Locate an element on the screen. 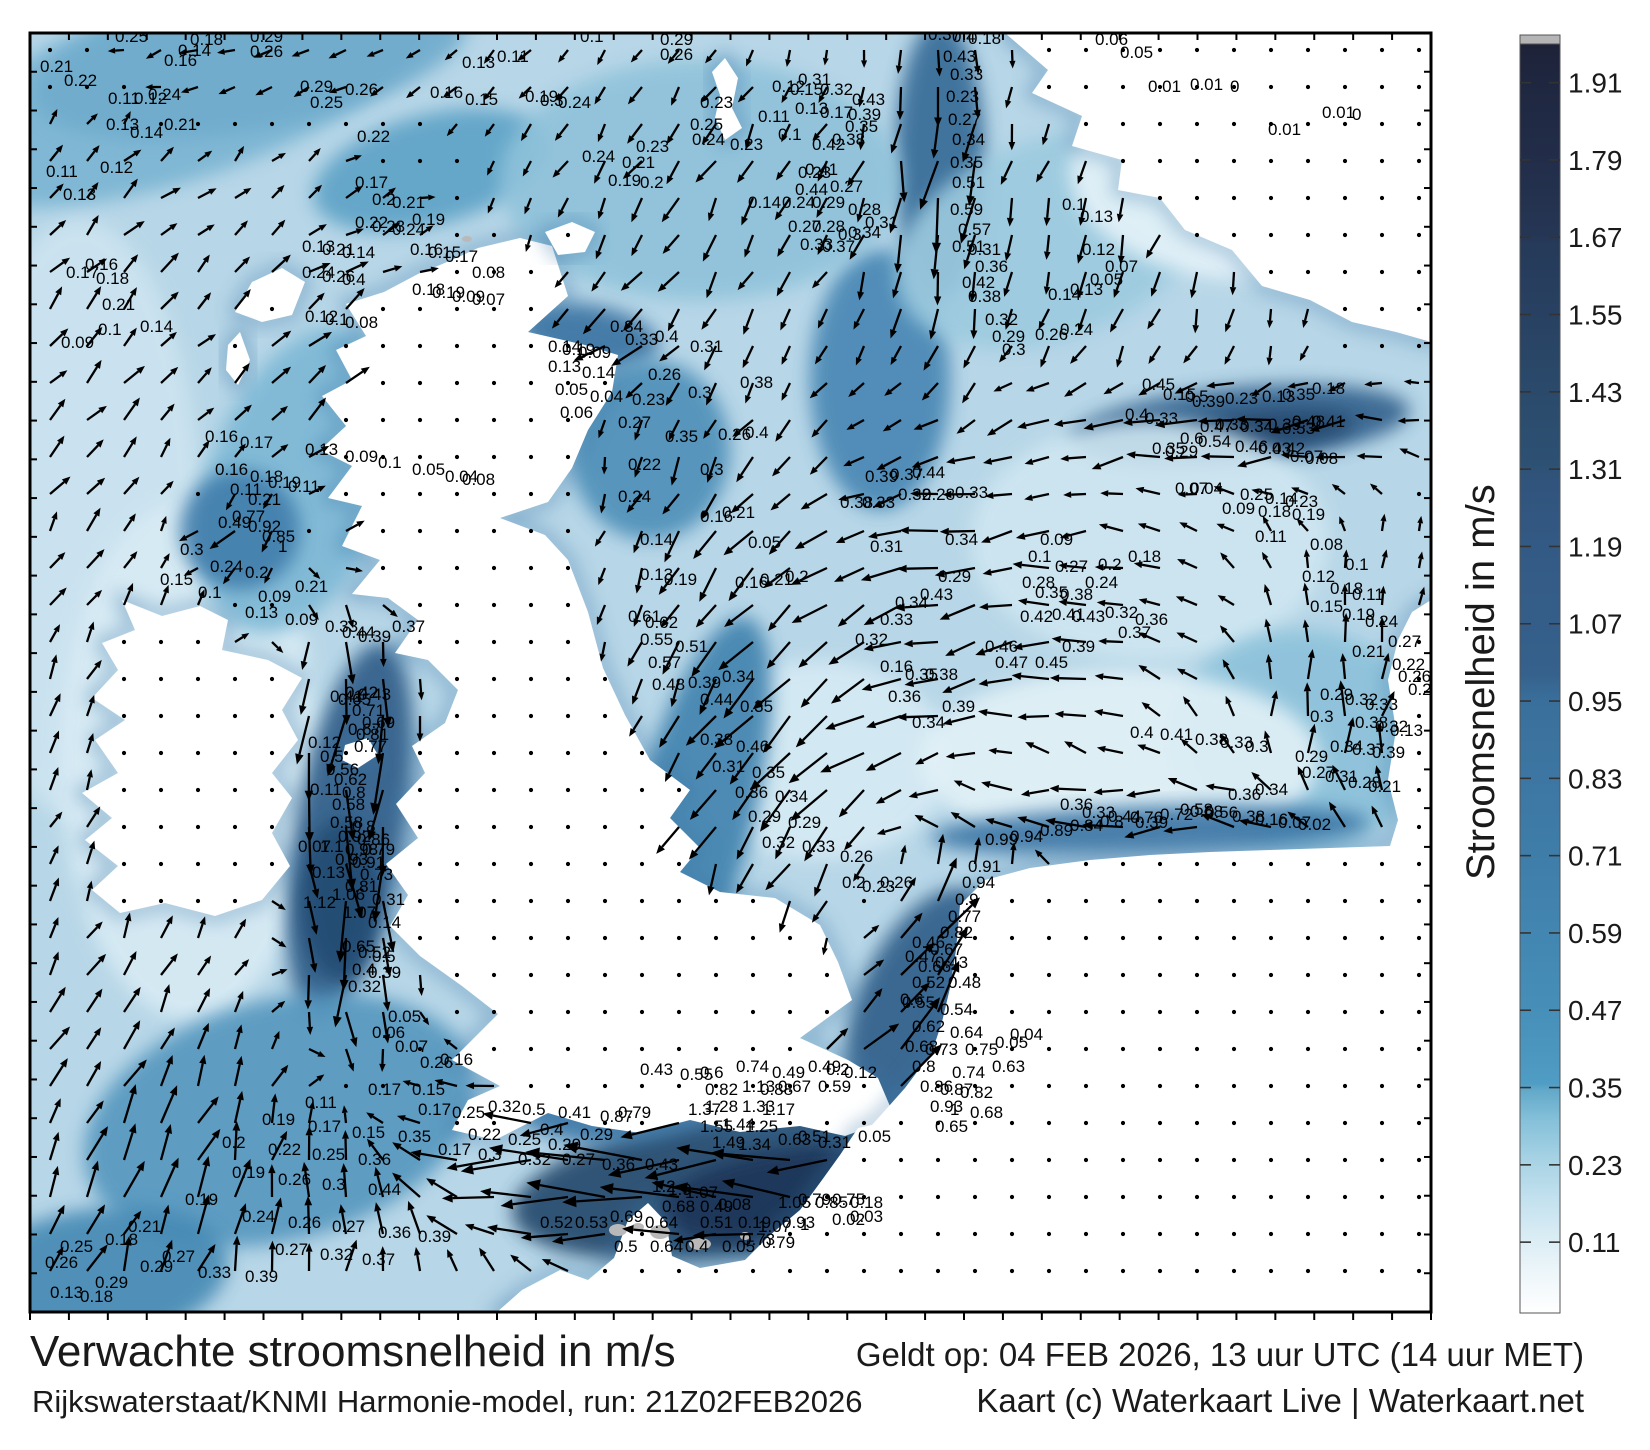 This screenshot has height=1450, width=1650. speed-value-label: 0.13 is located at coordinates (261, 612).